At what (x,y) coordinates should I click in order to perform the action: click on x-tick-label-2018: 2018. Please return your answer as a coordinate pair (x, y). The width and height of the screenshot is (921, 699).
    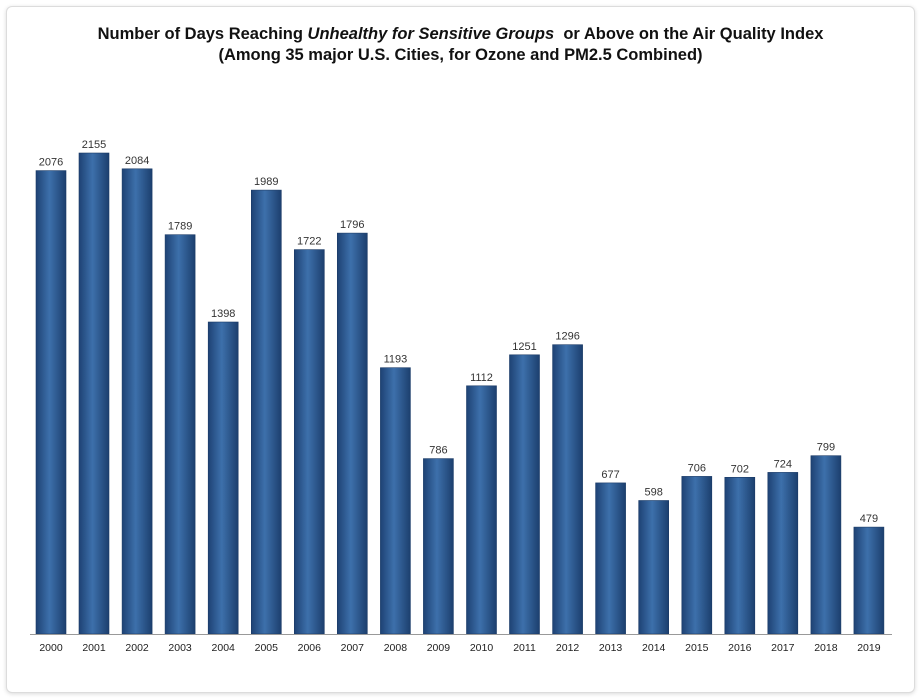
    Looking at the image, I should click on (826, 648).